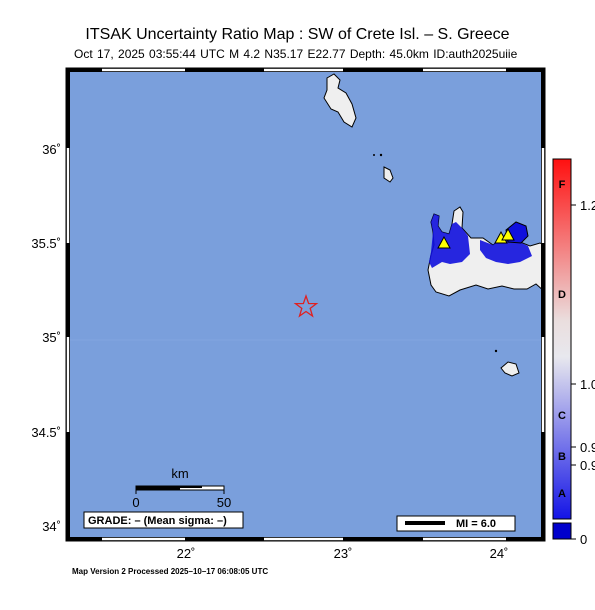 The height and width of the screenshot is (610, 595). What do you see at coordinates (46, 243) in the screenshot?
I see `lat-tick-label: 35.5˚` at bounding box center [46, 243].